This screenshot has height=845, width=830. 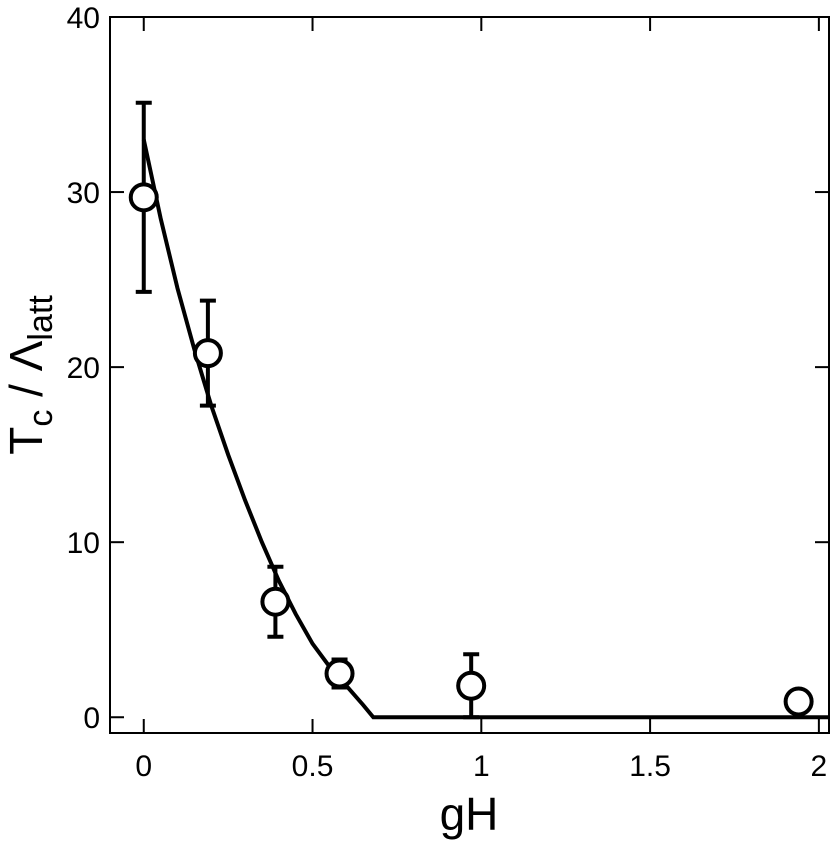 I want to click on y-axis-label: Tc / Λlatt, so click(x=30, y=375).